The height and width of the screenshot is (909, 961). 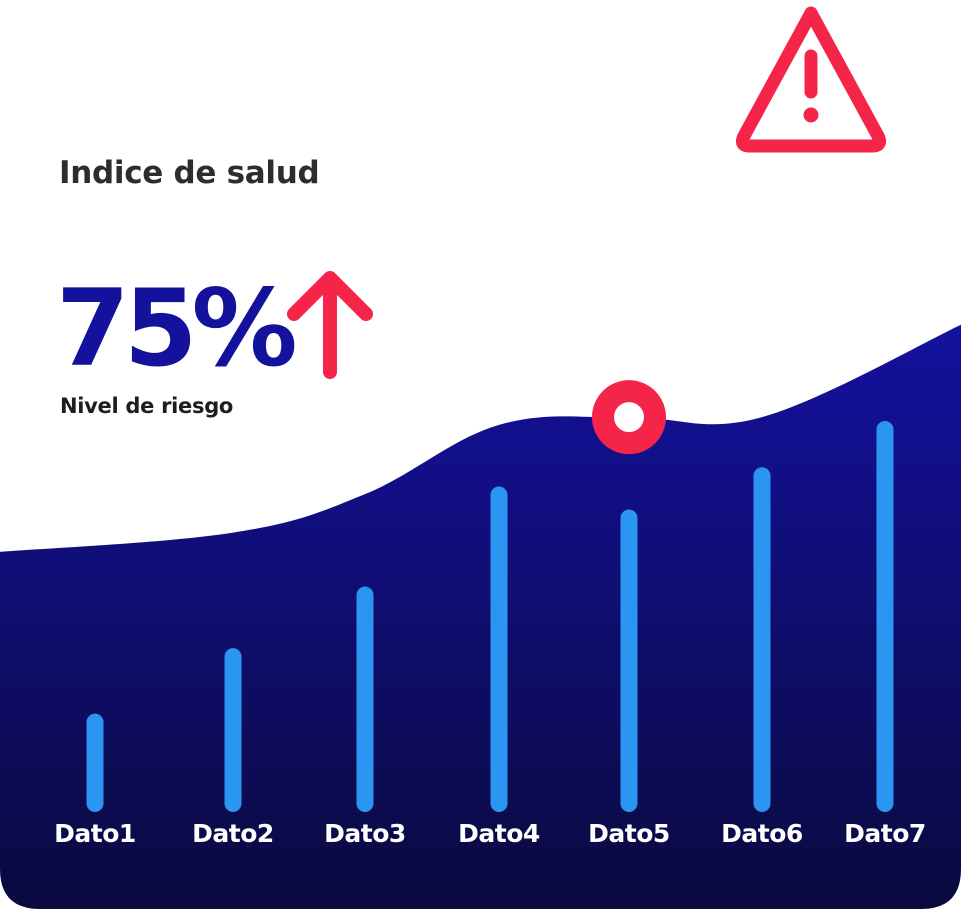 What do you see at coordinates (885, 616) in the screenshot?
I see `bar-dato7` at bounding box center [885, 616].